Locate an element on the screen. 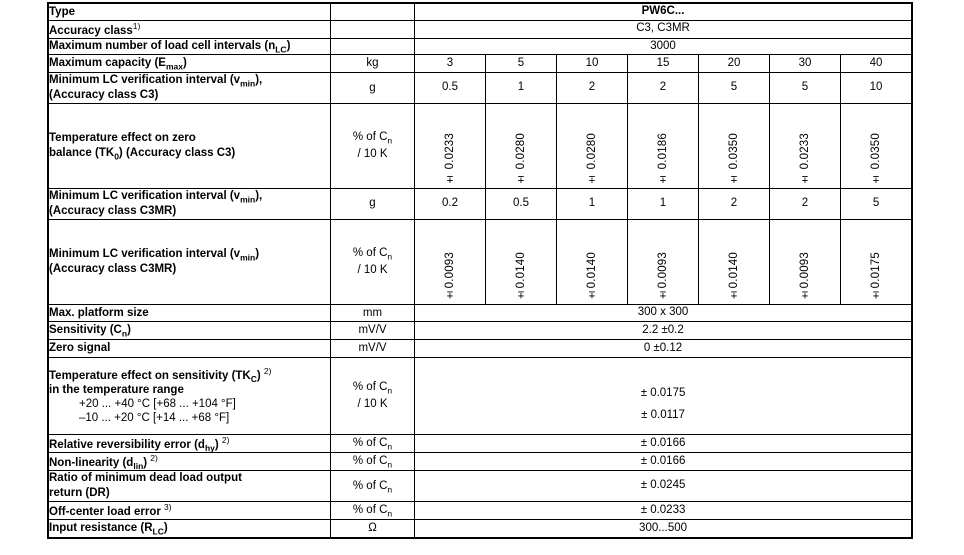 This screenshot has width=964, height=555. footnote-marker-3: 3) is located at coordinates (168, 506).